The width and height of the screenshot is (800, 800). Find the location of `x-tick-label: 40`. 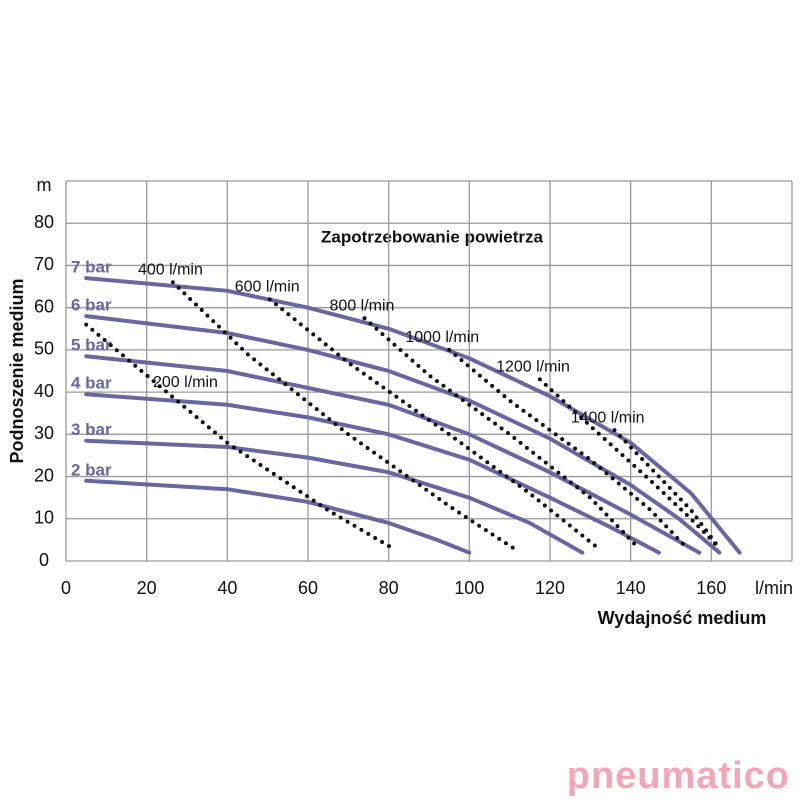

x-tick-label: 40 is located at coordinates (227, 588).